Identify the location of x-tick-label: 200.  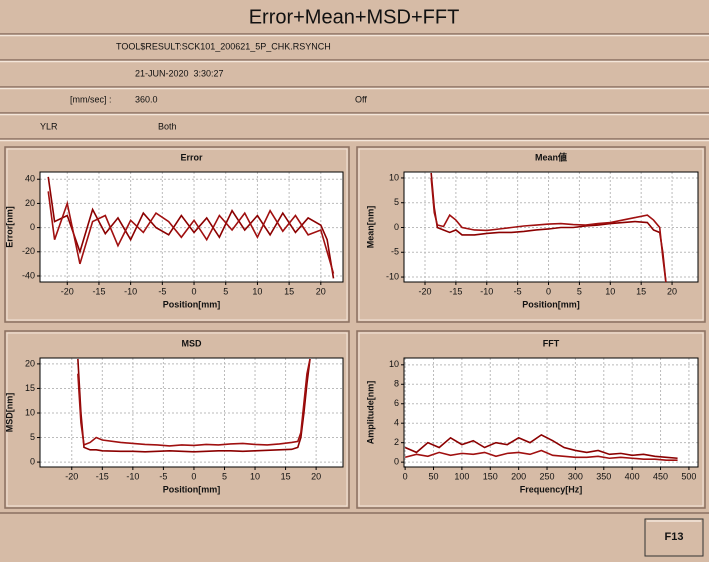
(518, 476).